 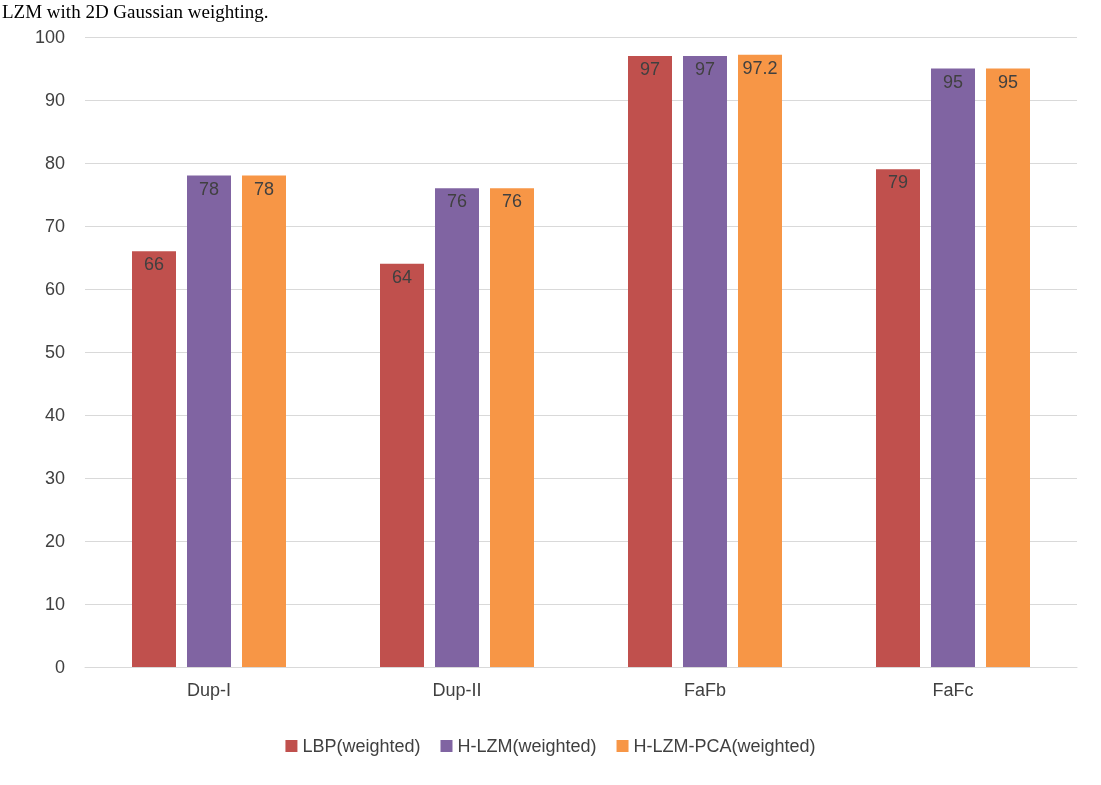 What do you see at coordinates (54, 163) in the screenshot?
I see `y-tick-label: 80` at bounding box center [54, 163].